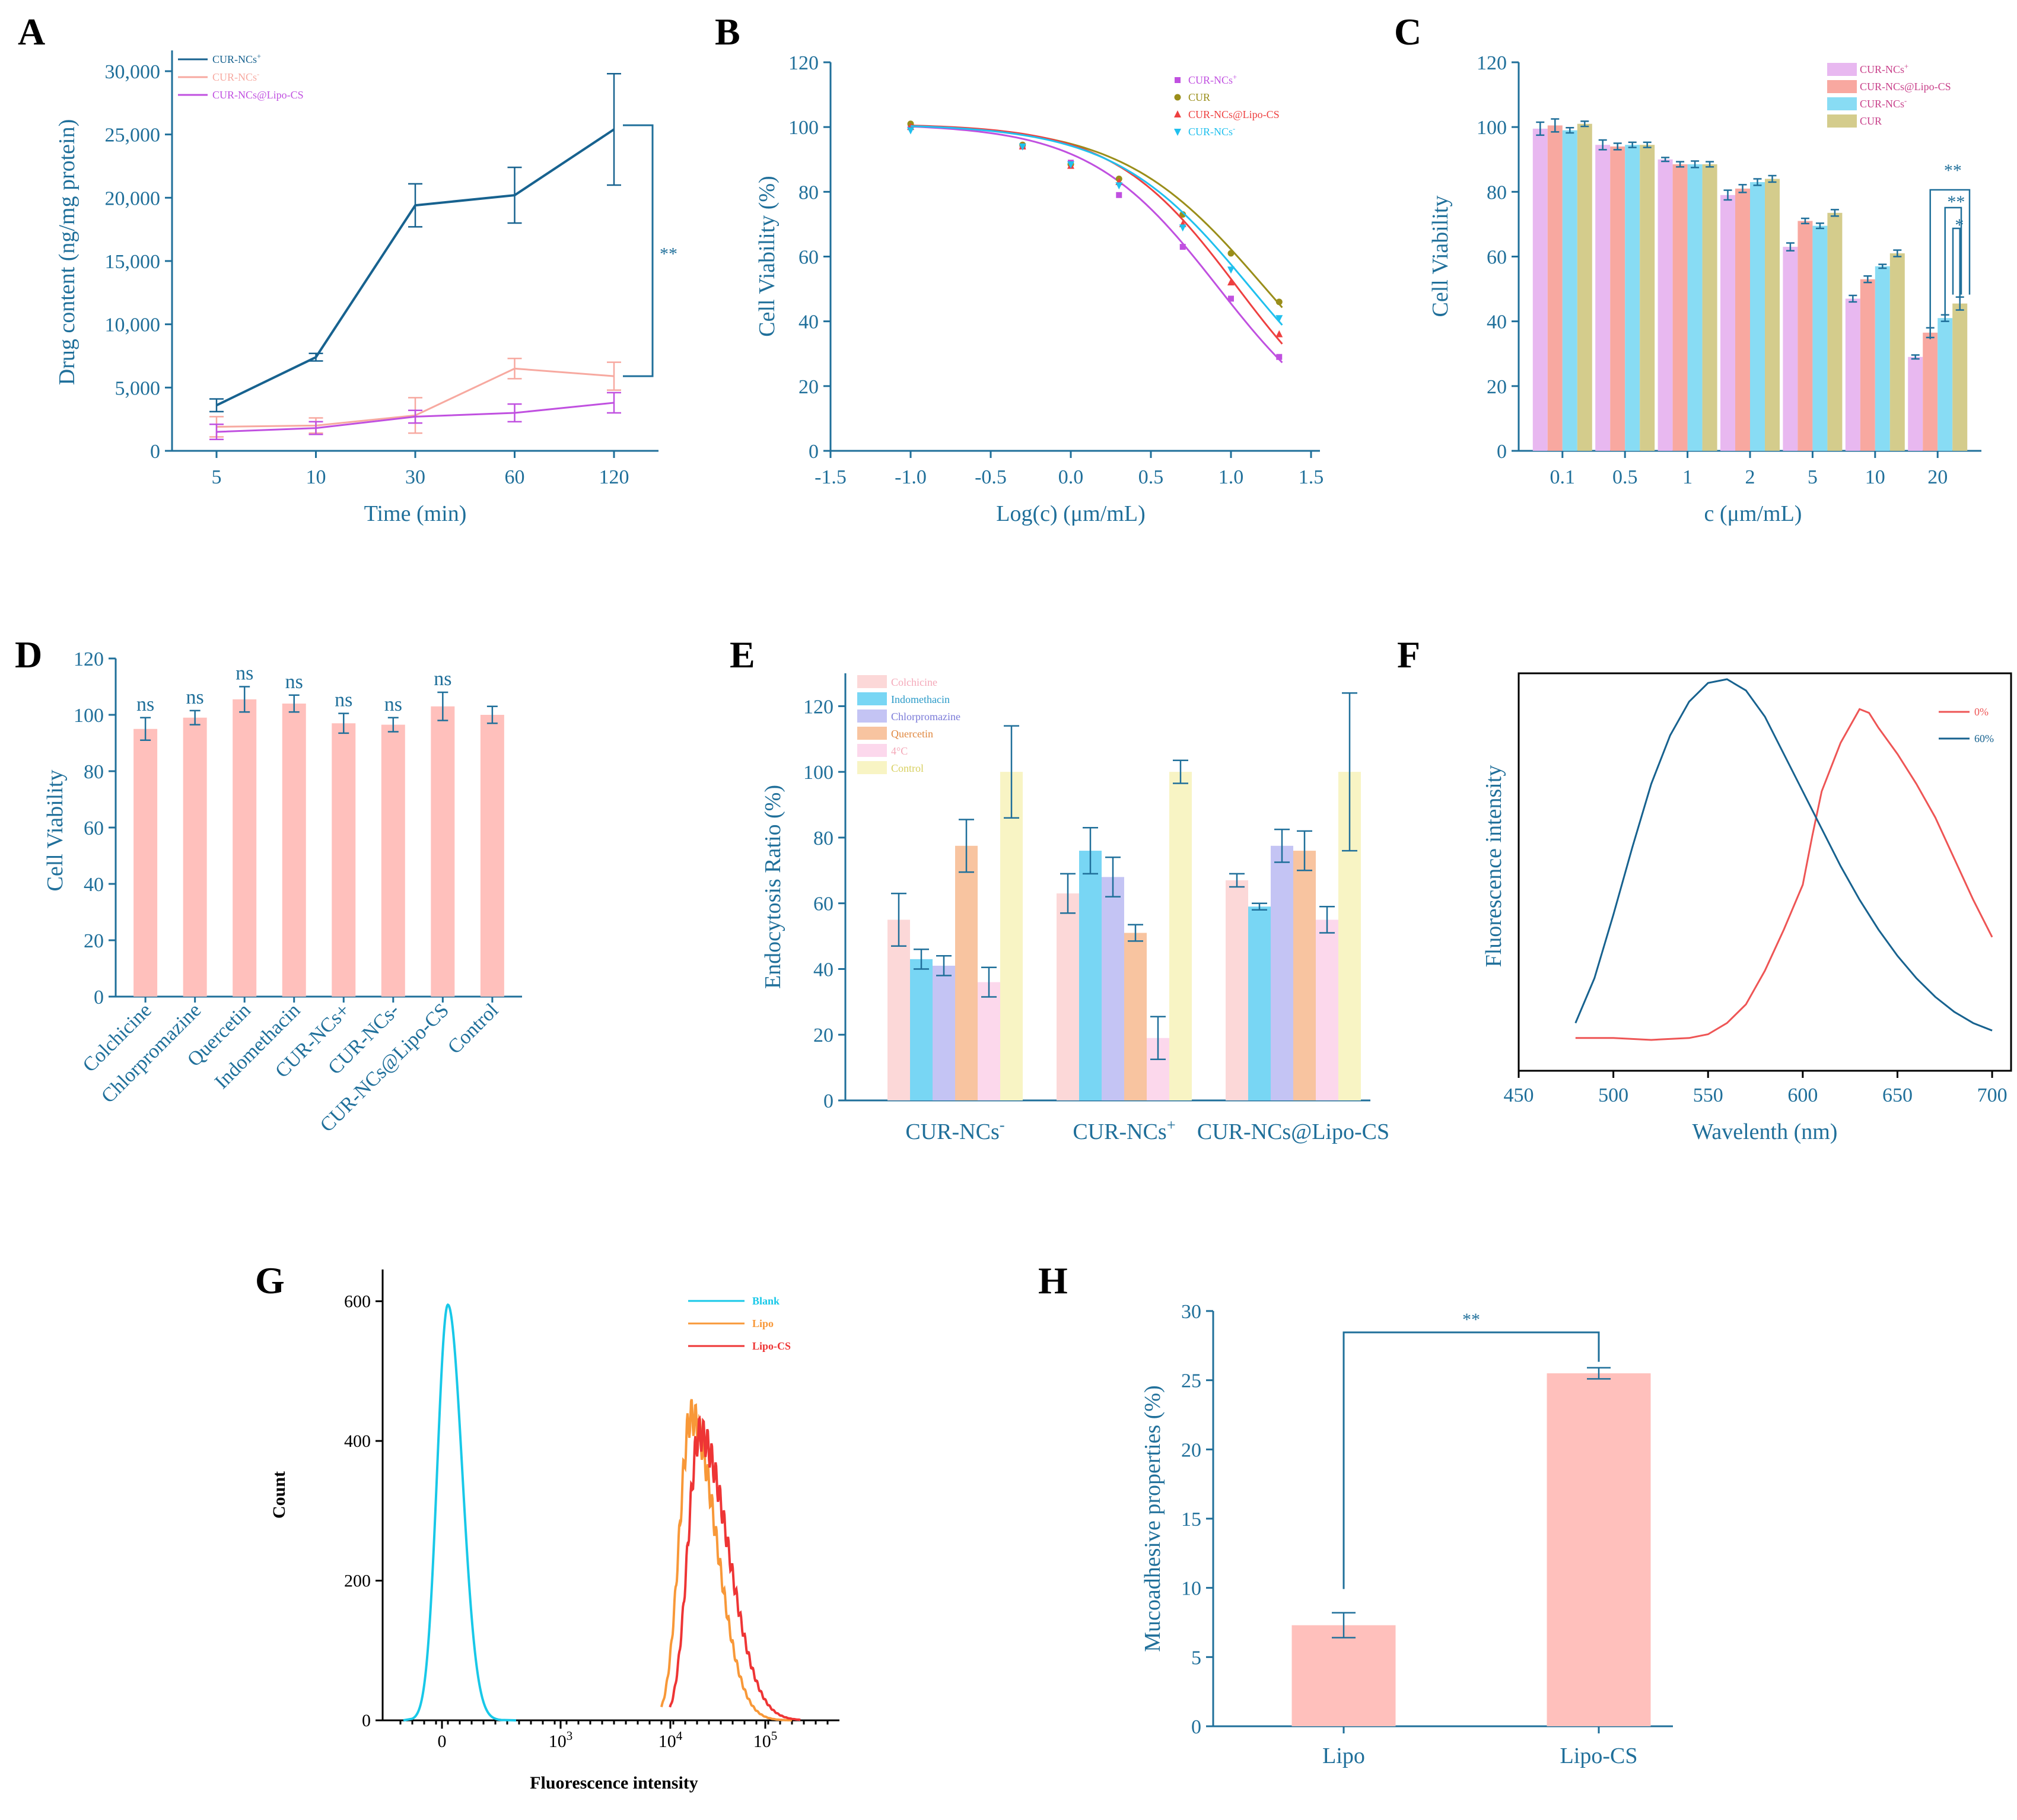 The image size is (2017, 1820). Describe the element at coordinates (920, 699) in the screenshot. I see `legend-label: Indomethacin` at that location.